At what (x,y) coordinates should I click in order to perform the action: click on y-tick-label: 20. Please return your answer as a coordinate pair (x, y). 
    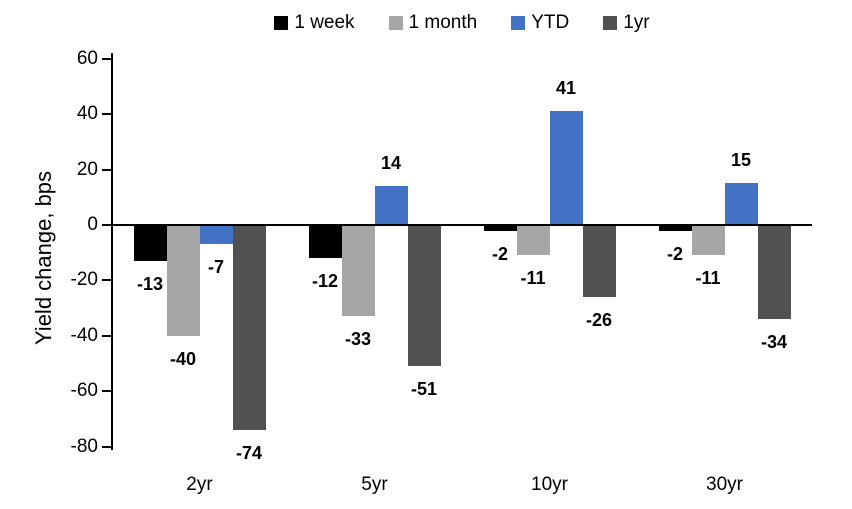
    Looking at the image, I should click on (87, 169).